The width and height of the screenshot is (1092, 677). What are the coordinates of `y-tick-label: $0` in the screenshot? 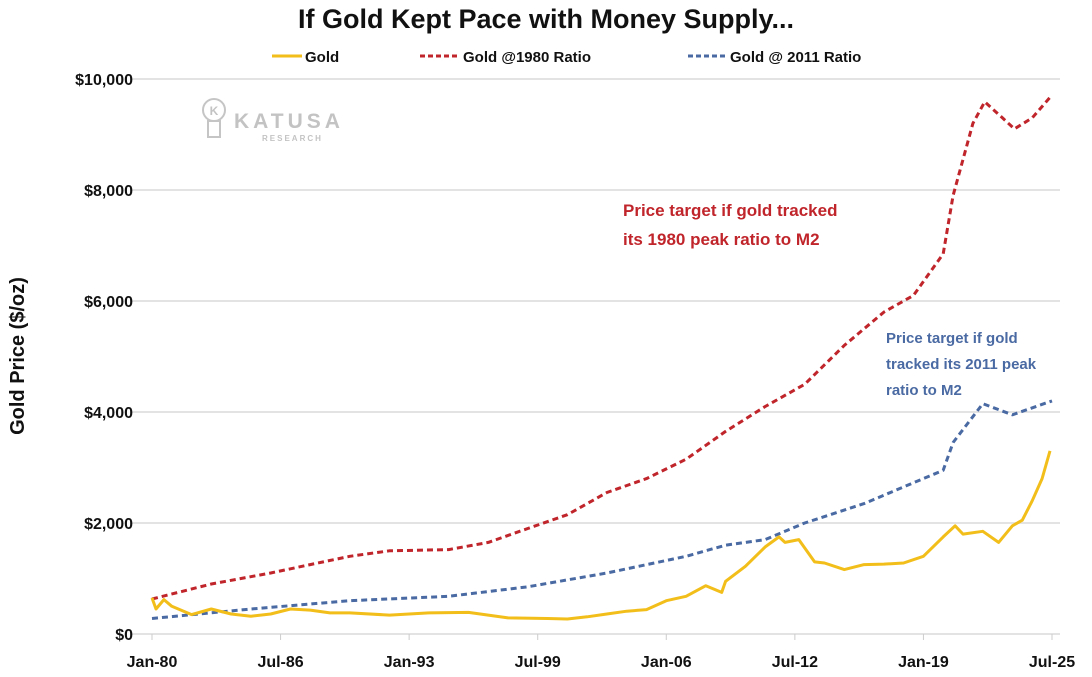 It's located at (124, 635).